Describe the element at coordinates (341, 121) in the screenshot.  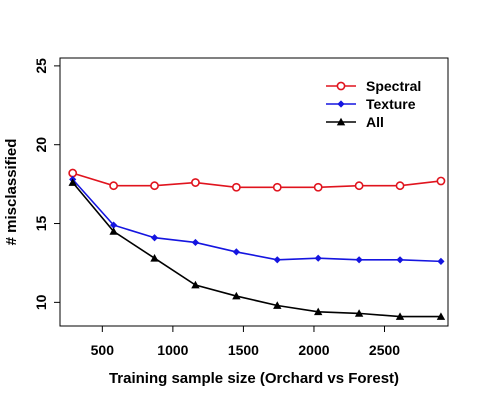
I see `legend-marker-all` at that location.